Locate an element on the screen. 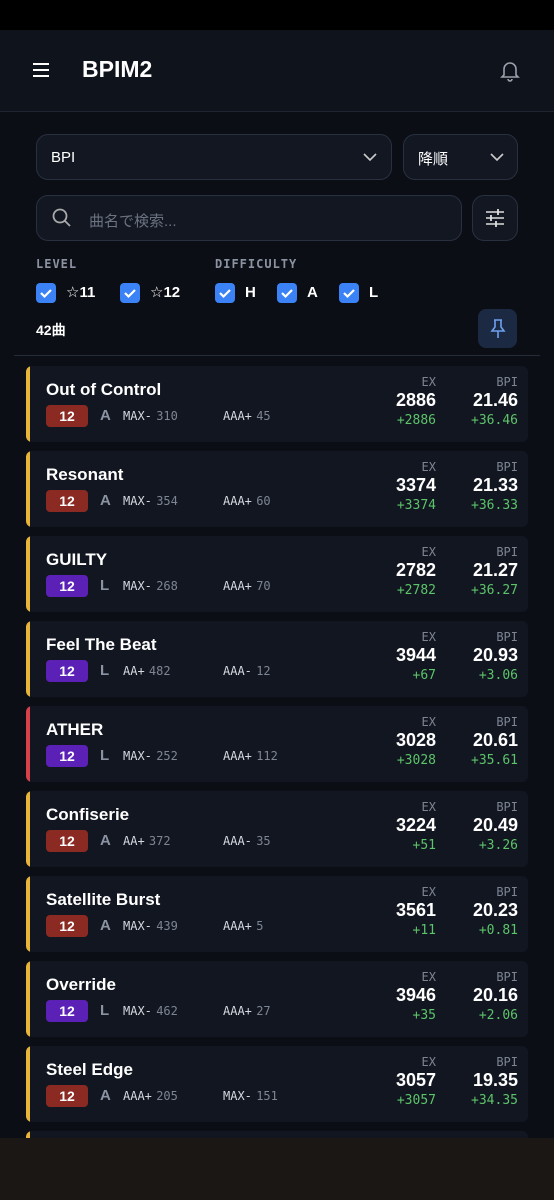  app-title: BPIM2 is located at coordinates (117, 69).